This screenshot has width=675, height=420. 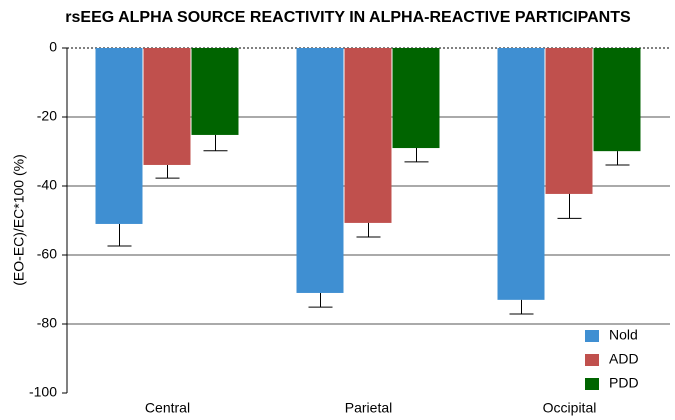 I want to click on y-tick-label: -80, so click(x=47, y=323).